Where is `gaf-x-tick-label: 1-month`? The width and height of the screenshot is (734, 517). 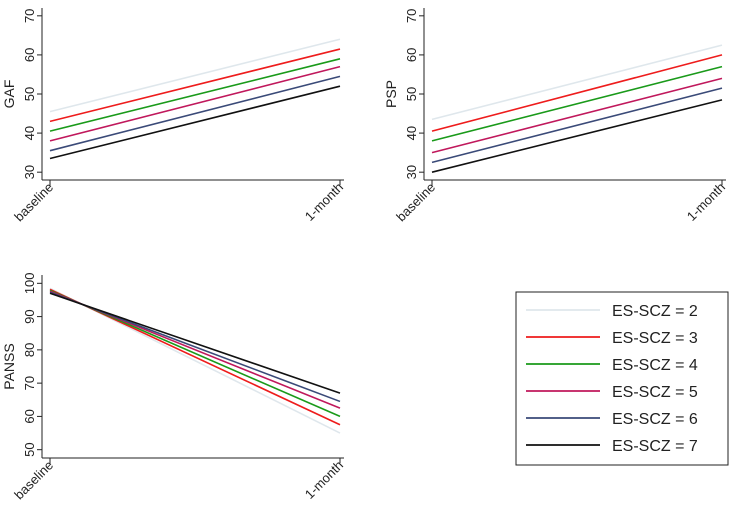
gaf-x-tick-label: 1-month is located at coordinates (324, 202).